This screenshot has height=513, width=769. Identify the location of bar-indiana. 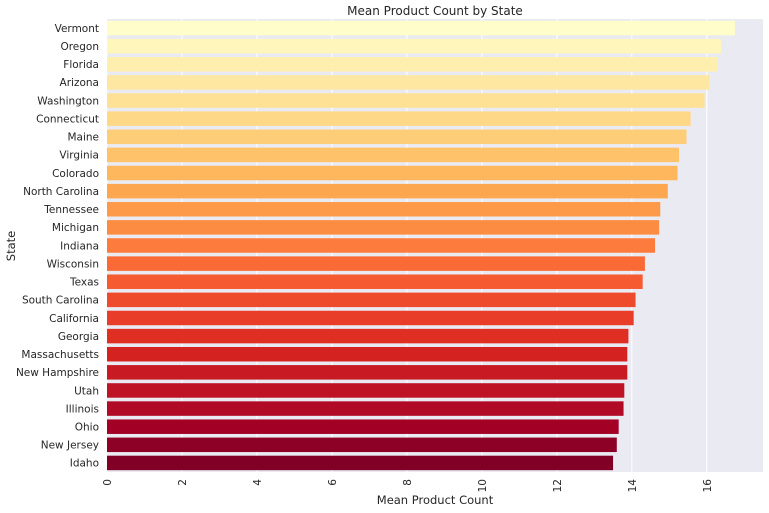
(381, 245).